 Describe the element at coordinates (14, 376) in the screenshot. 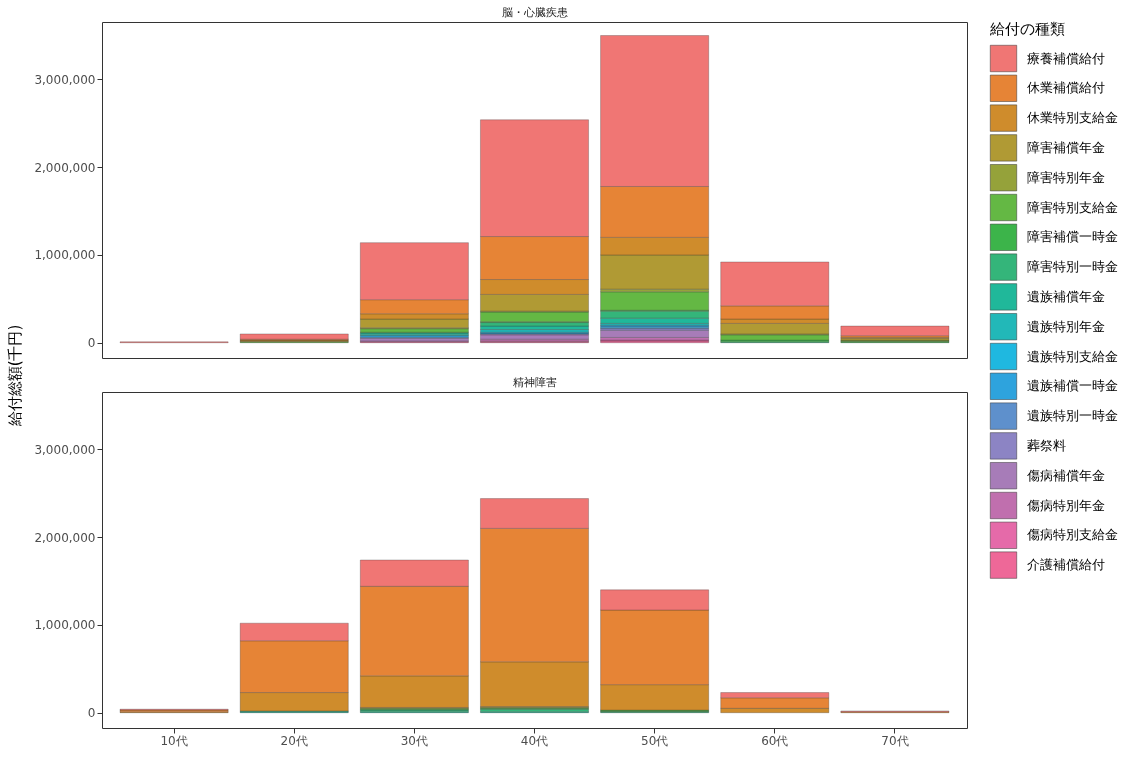

I see `y-axis-title: 給付総額(千円)` at that location.